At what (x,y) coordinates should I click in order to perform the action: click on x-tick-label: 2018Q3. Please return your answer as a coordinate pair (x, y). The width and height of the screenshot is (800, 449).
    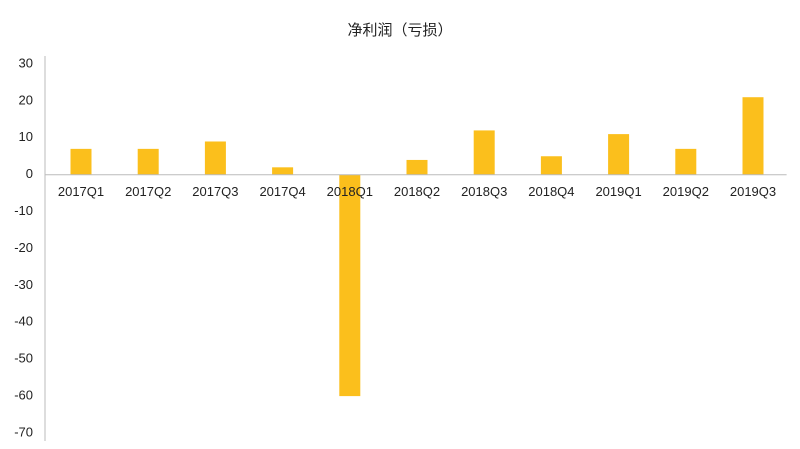
    Looking at the image, I should click on (484, 191).